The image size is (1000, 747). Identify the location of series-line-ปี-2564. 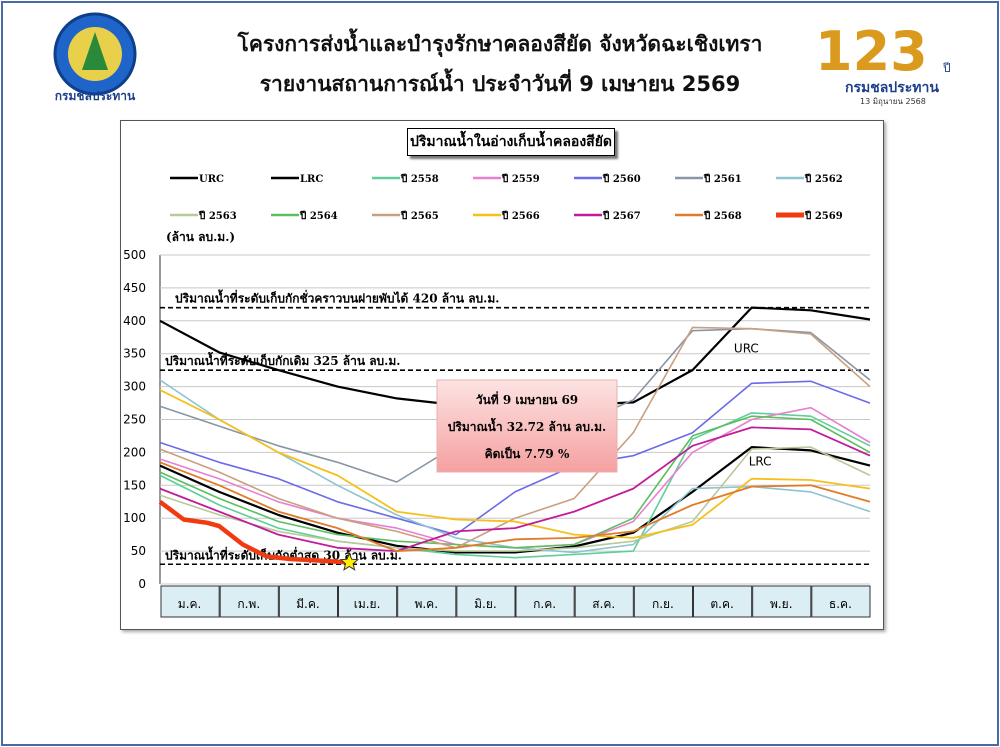
(515, 482).